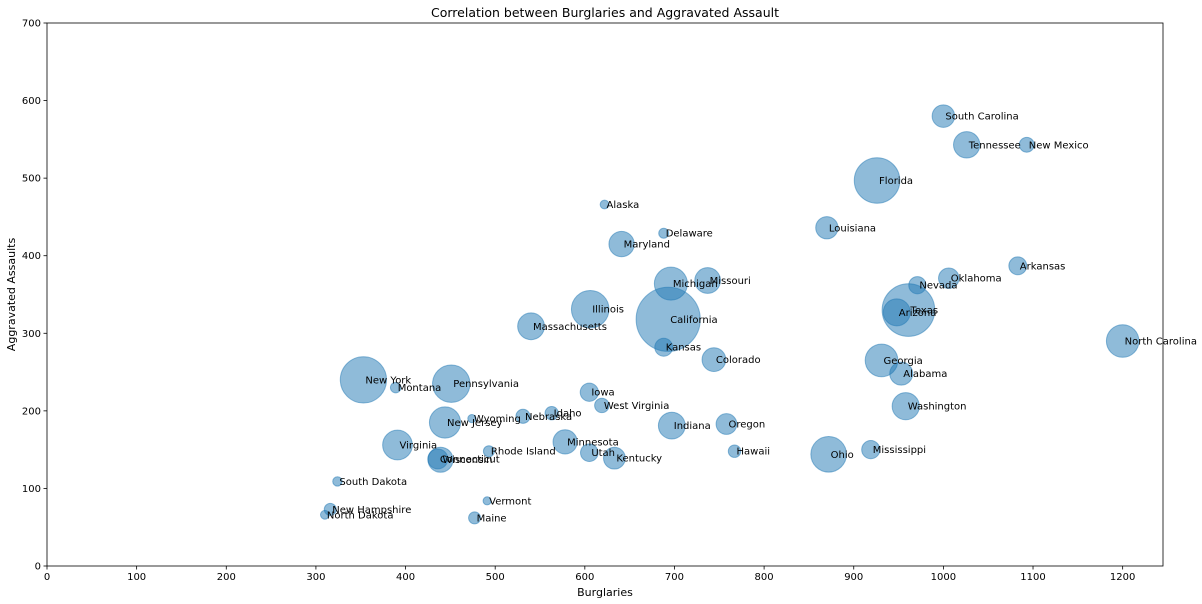 The height and width of the screenshot is (604, 1202). Describe the element at coordinates (584, 577) in the screenshot. I see `x-tick-label: 600` at that location.